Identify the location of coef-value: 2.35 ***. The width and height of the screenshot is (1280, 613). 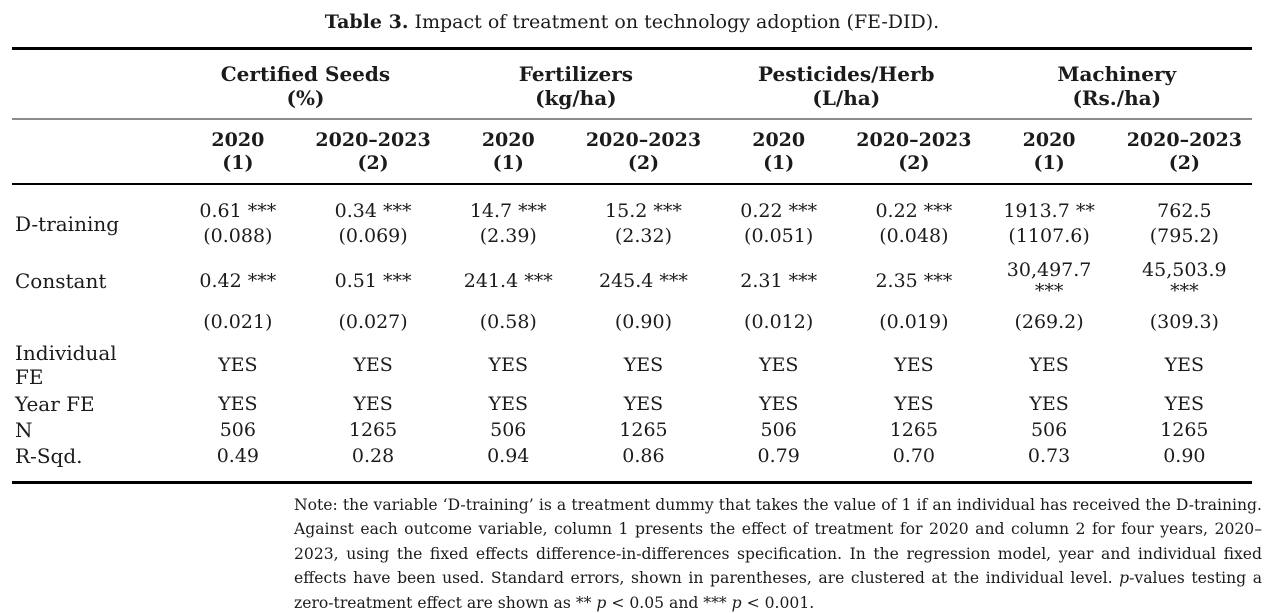
(914, 280).